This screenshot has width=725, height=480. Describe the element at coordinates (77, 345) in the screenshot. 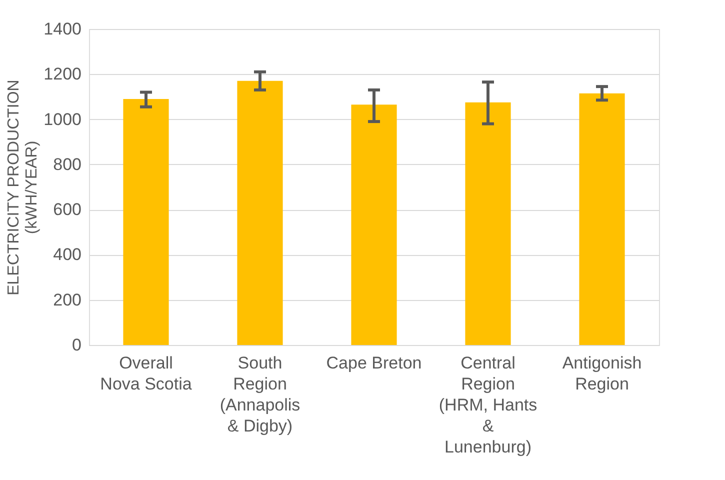

I see `y-tick-label: 0` at that location.